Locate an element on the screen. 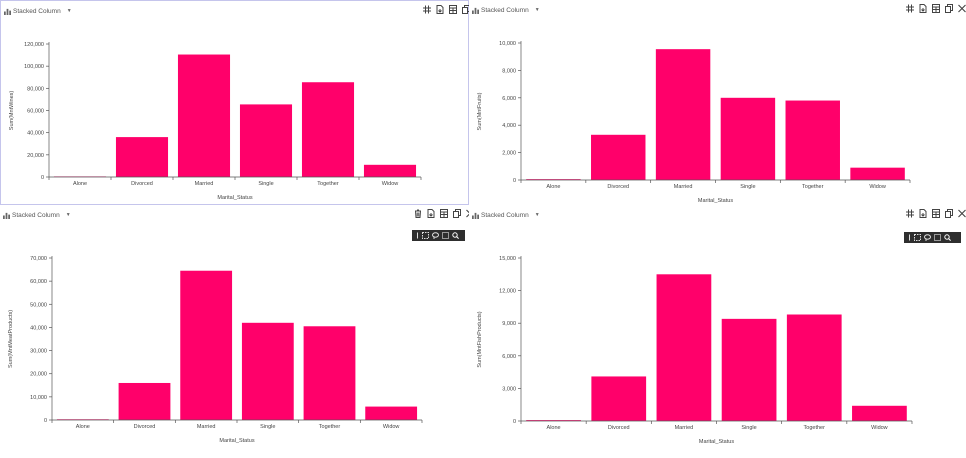 The height and width of the screenshot is (458, 966). y-tick-label: 4,000 is located at coordinates (509, 126).